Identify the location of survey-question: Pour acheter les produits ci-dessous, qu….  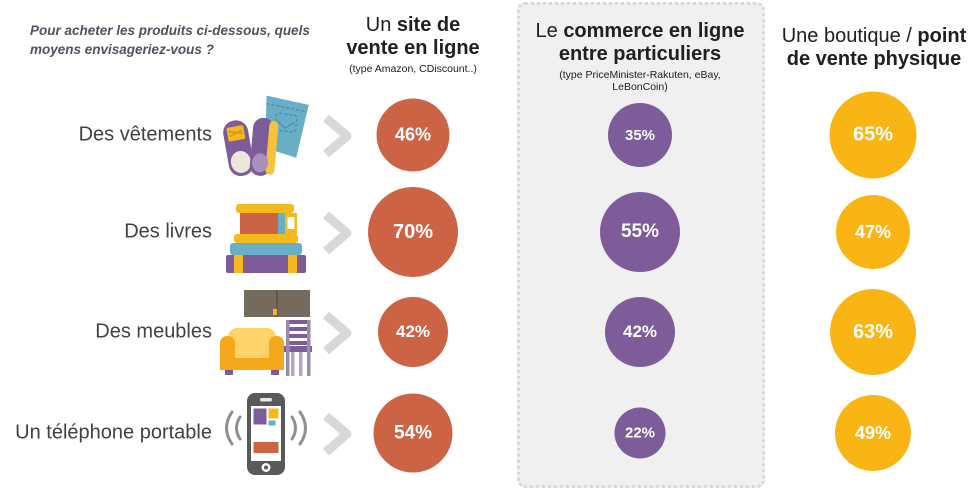
(170, 40).